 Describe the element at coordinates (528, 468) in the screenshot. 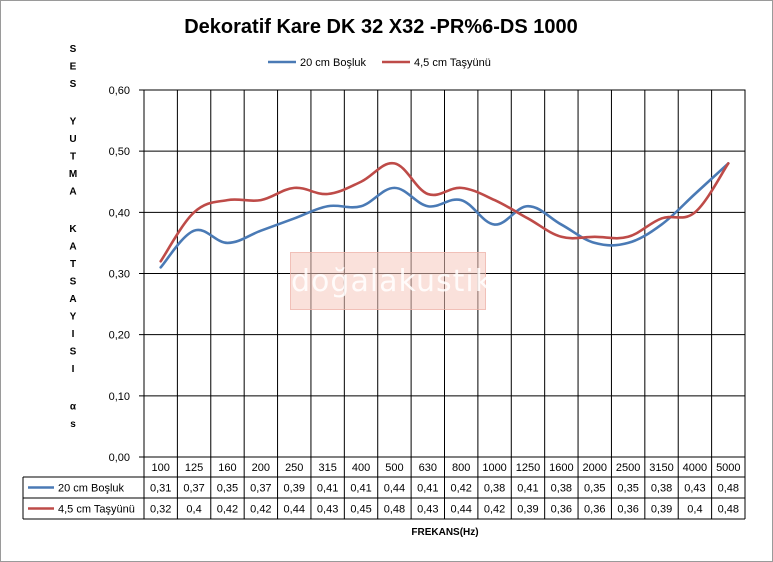

I see `x-tick-label: 1250` at that location.